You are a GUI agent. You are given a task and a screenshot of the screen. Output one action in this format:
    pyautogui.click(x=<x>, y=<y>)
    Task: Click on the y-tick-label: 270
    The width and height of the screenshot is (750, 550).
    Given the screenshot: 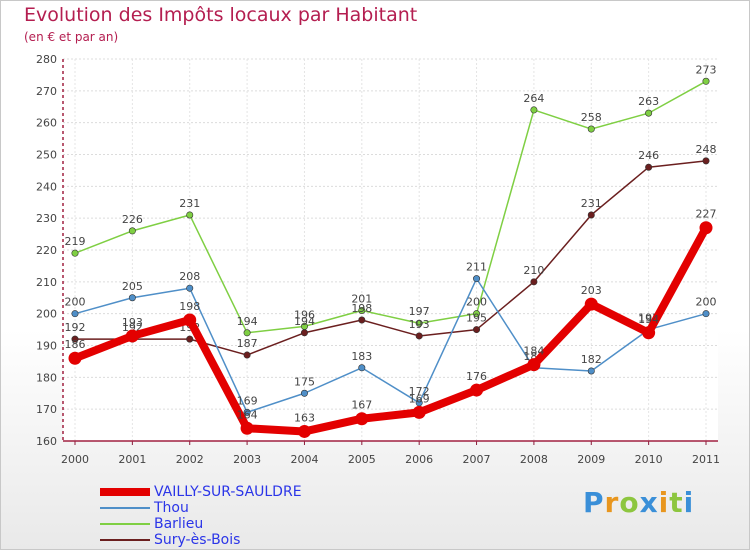 What is the action you would take?
    pyautogui.click(x=46, y=91)
    